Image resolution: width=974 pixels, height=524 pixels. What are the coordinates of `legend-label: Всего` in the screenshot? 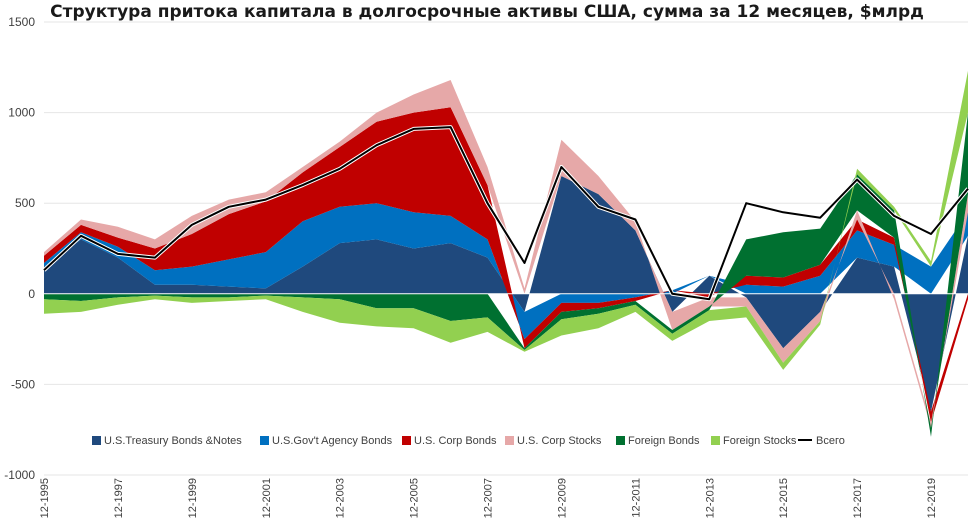 It's located at (830, 441).